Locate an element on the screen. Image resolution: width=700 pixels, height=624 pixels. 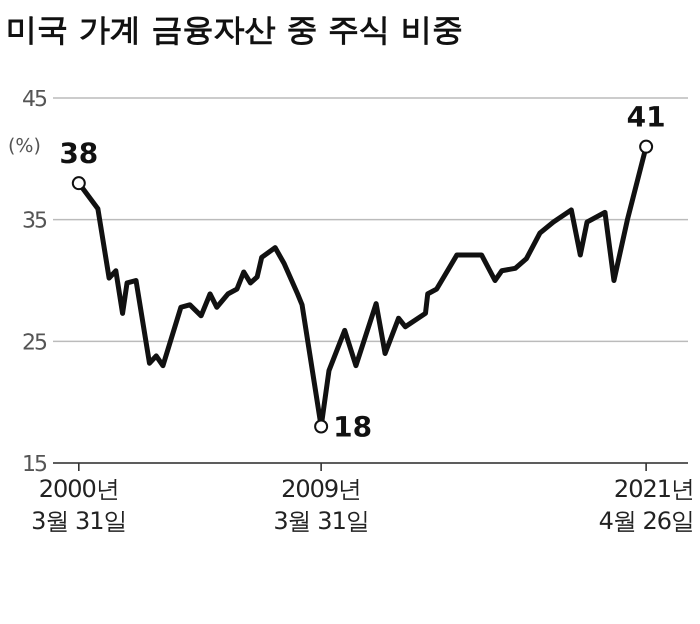
x-tick-label: 2009년 3월 31일 is located at coordinates (321, 505).